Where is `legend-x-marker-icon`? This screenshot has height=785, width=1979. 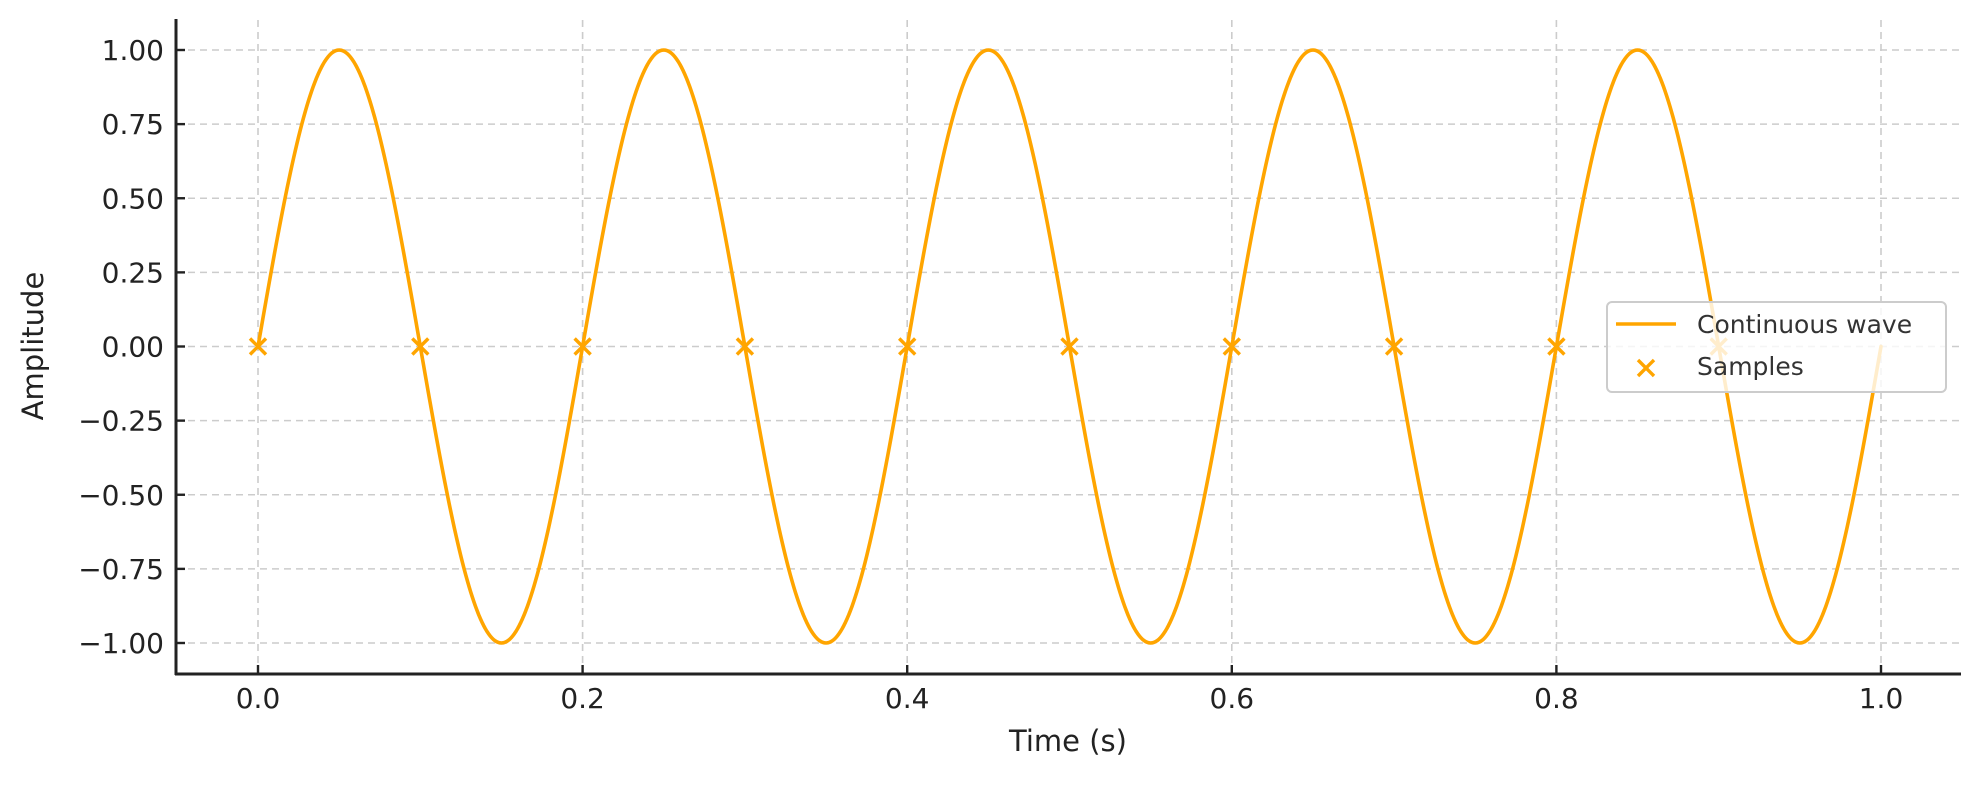 legend-x-marker-icon is located at coordinates (1646, 368).